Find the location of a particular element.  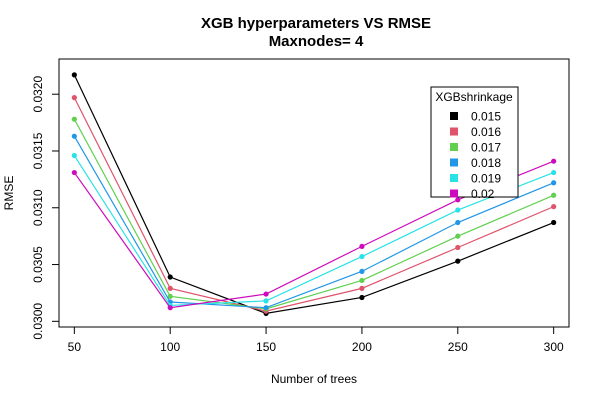

x-tick-label: 100 is located at coordinates (170, 347).